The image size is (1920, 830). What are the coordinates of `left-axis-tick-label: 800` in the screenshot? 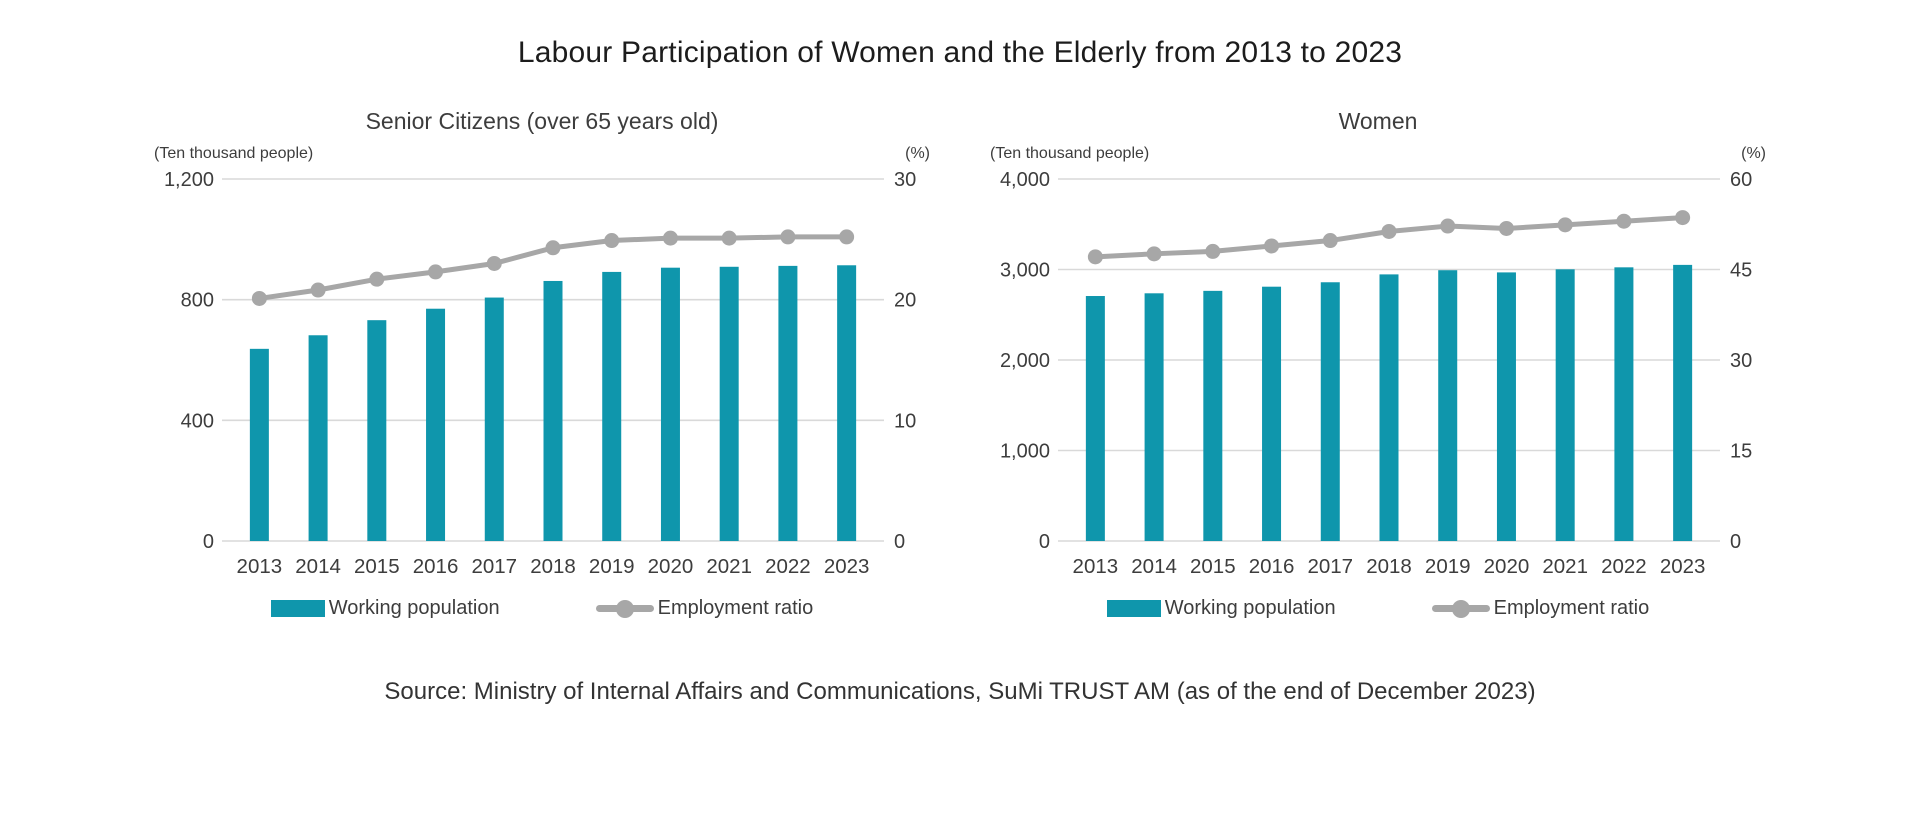 It's located at (197, 301).